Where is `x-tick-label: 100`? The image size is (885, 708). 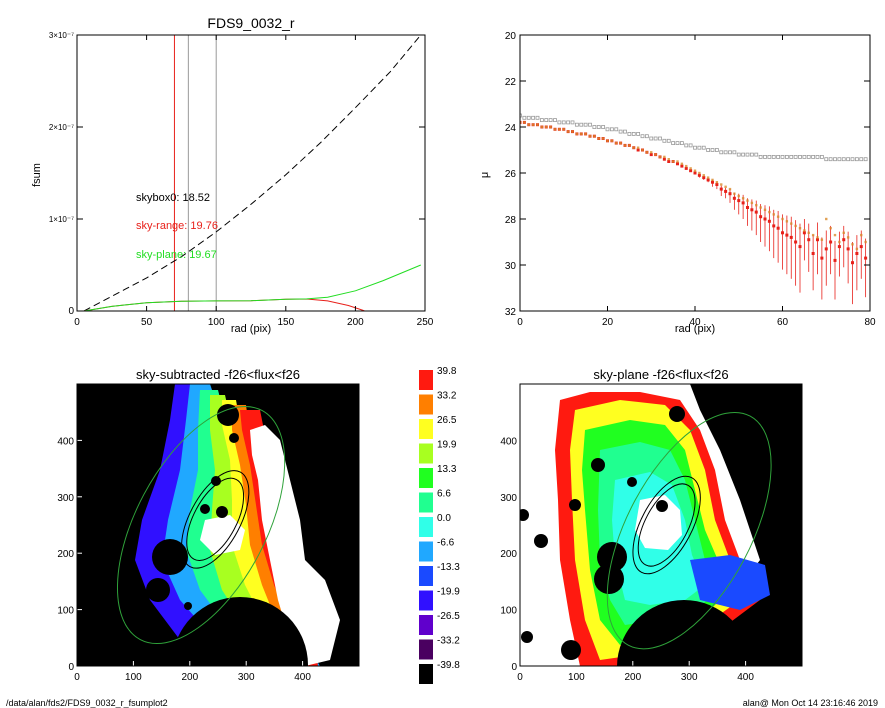 x-tick-label: 100 is located at coordinates (216, 322).